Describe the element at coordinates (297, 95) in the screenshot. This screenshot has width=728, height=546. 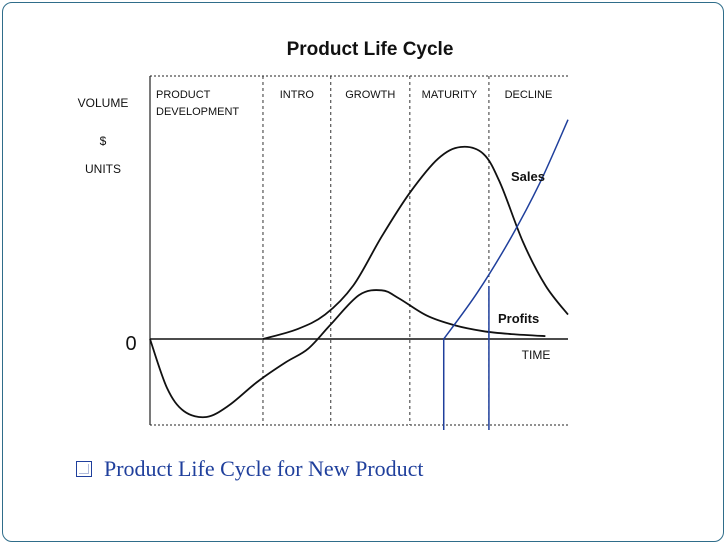
I see `stage-label: INTRO` at that location.